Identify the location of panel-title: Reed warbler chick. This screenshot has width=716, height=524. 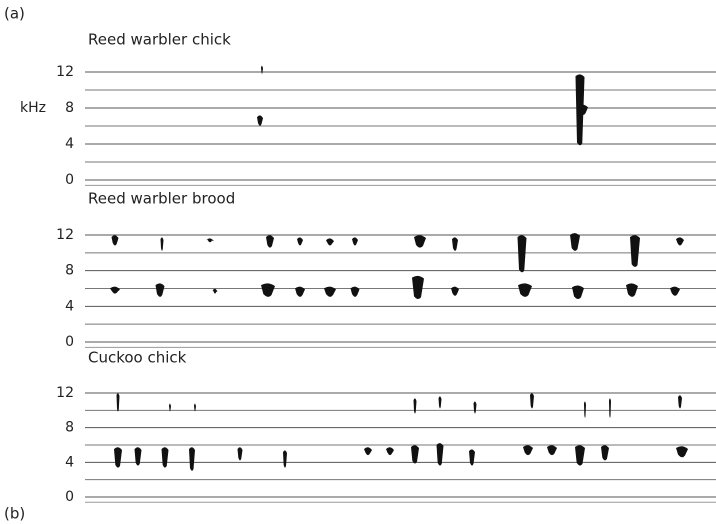
(159, 40).